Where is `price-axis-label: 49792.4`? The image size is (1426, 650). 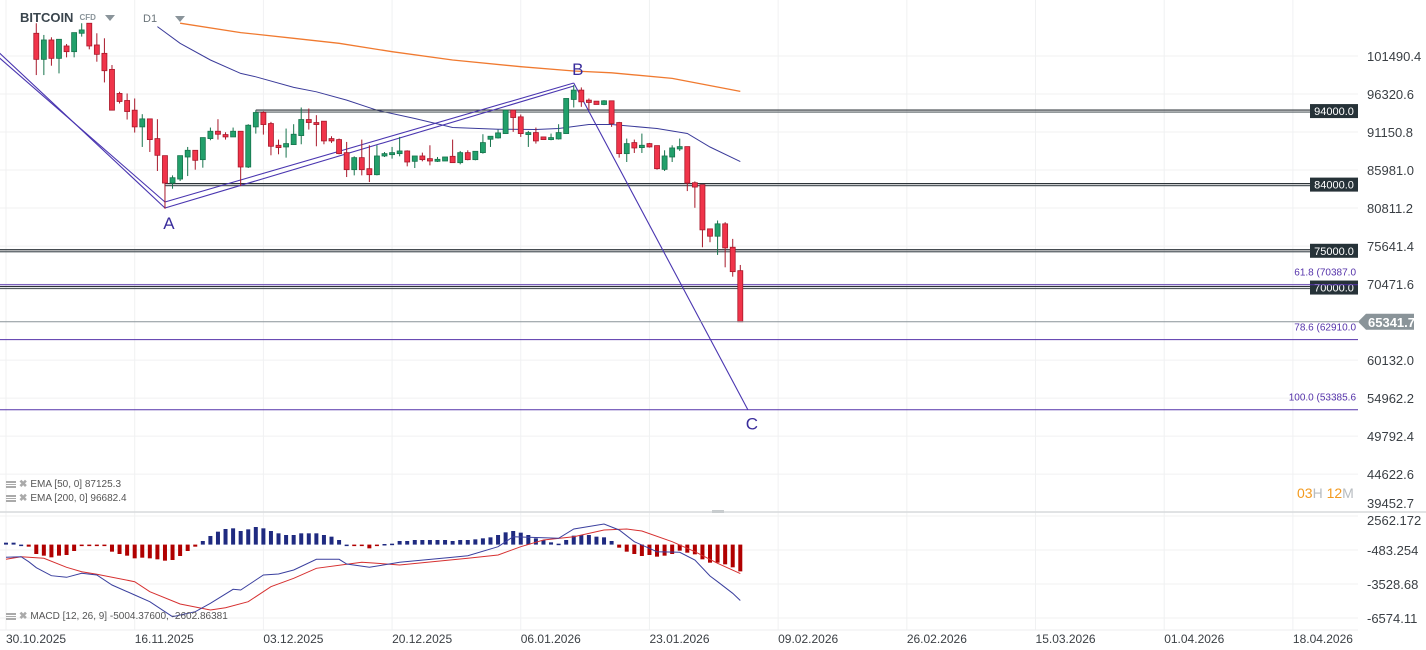 price-axis-label: 49792.4 is located at coordinates (1390, 436).